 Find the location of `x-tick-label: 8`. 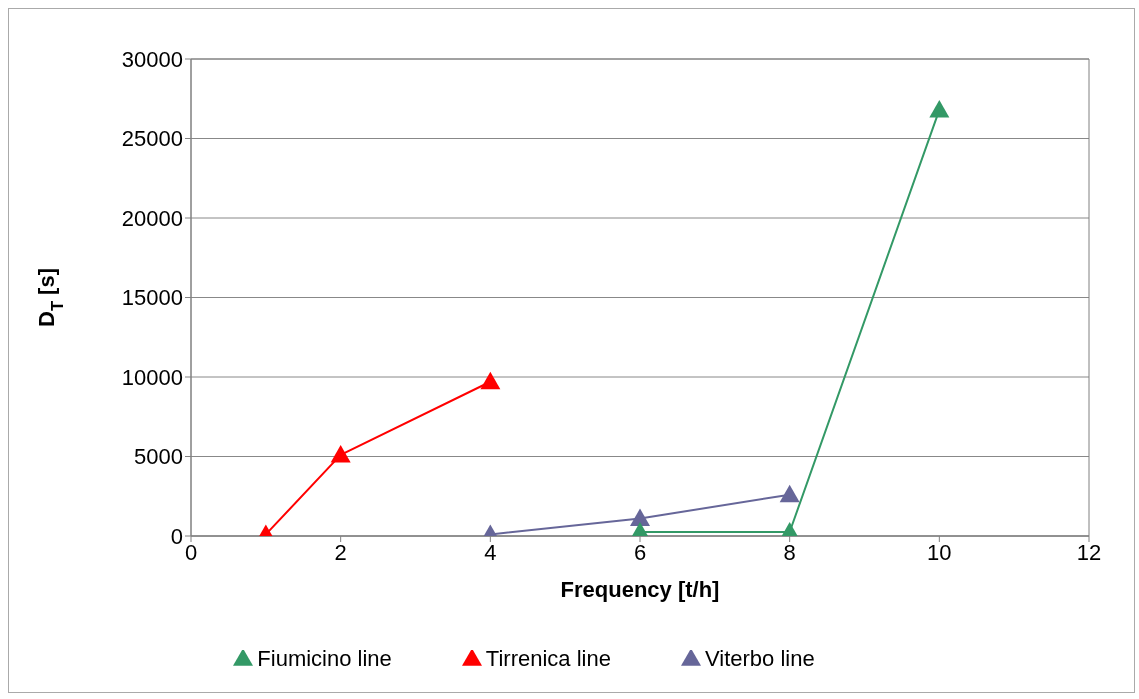

x-tick-label: 8 is located at coordinates (789, 552).